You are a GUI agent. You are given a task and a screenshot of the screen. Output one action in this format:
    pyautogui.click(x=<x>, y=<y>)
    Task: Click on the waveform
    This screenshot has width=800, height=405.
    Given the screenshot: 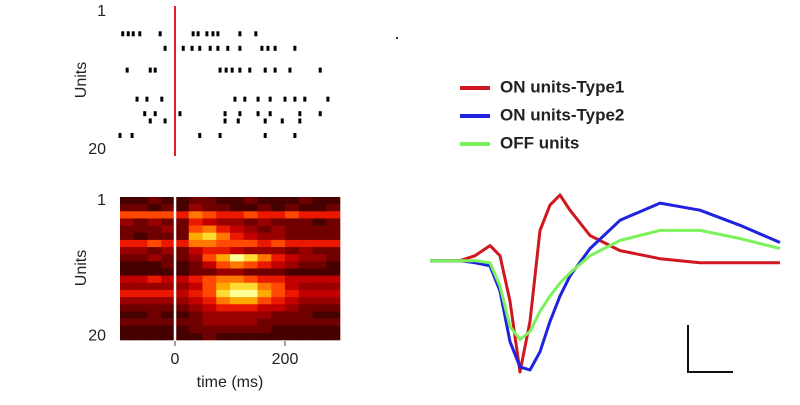 What is the action you would take?
    pyautogui.click(x=605, y=285)
    